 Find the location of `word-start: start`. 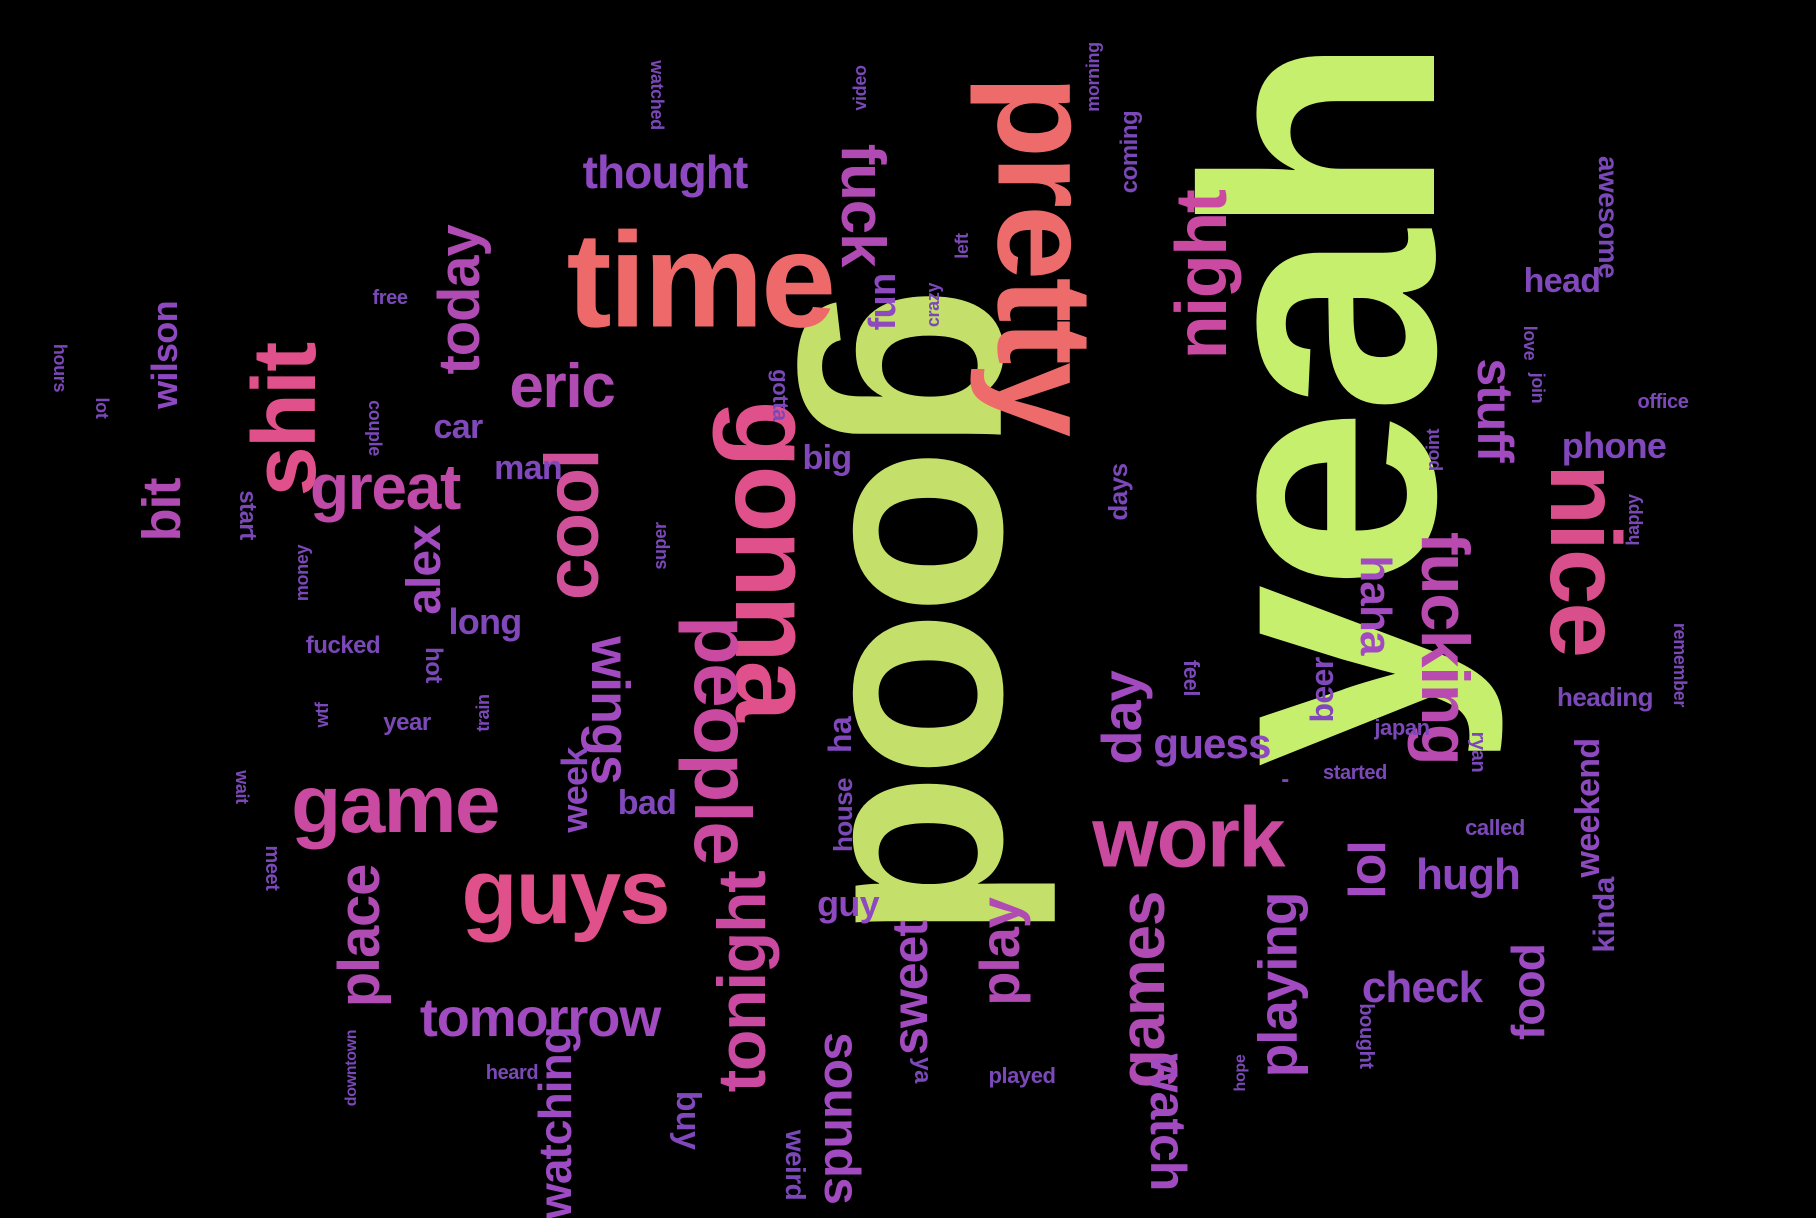

word-start: start is located at coordinates (247, 515).